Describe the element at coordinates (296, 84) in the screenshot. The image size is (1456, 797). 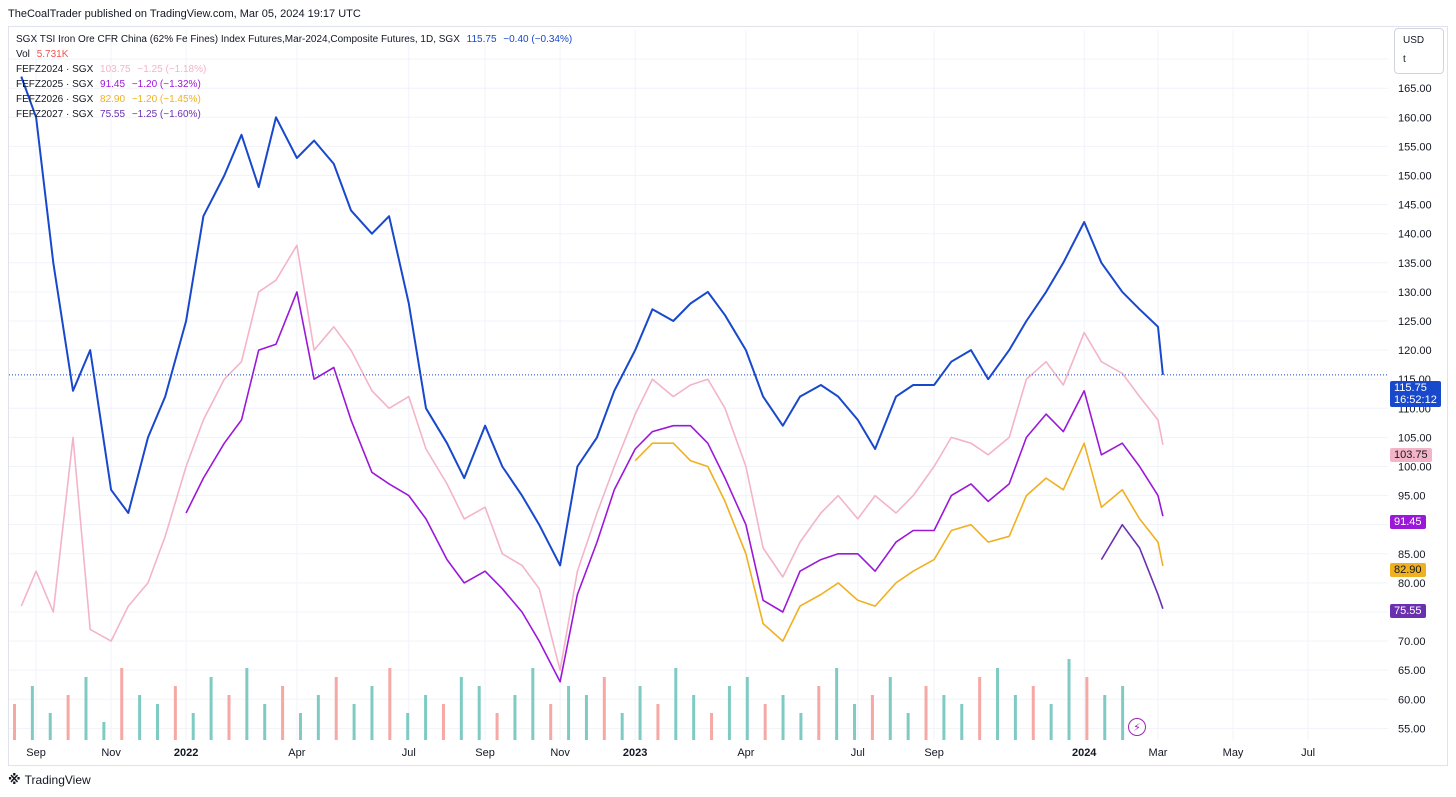
I see `legend-fefz2025: FEFZ2025 · SGX 91.45 −1.20 (−1.32%)` at that location.